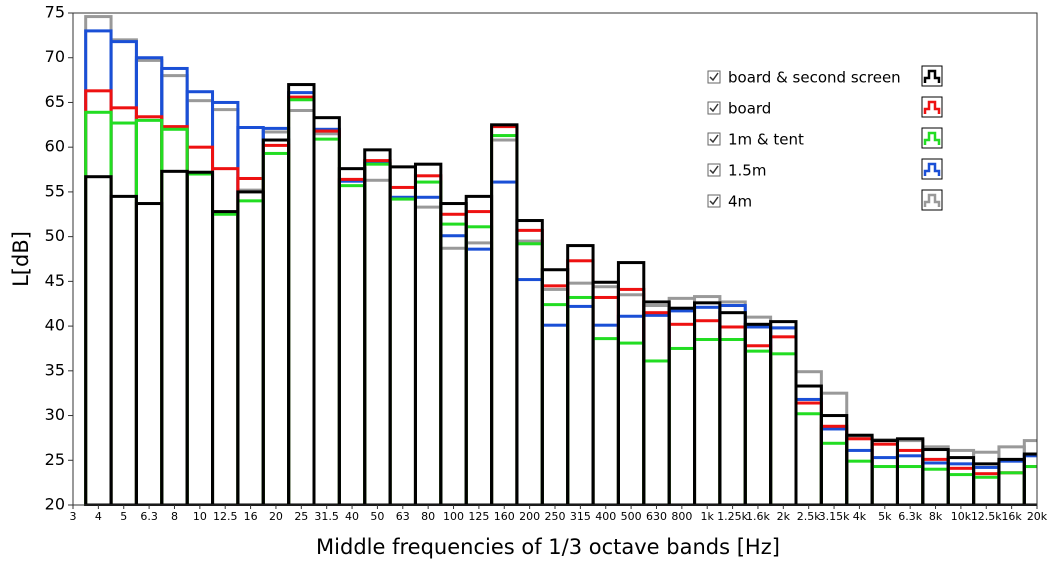 This screenshot has height=564, width=1049. I want to click on x-tick-label: 1k, so click(708, 516).